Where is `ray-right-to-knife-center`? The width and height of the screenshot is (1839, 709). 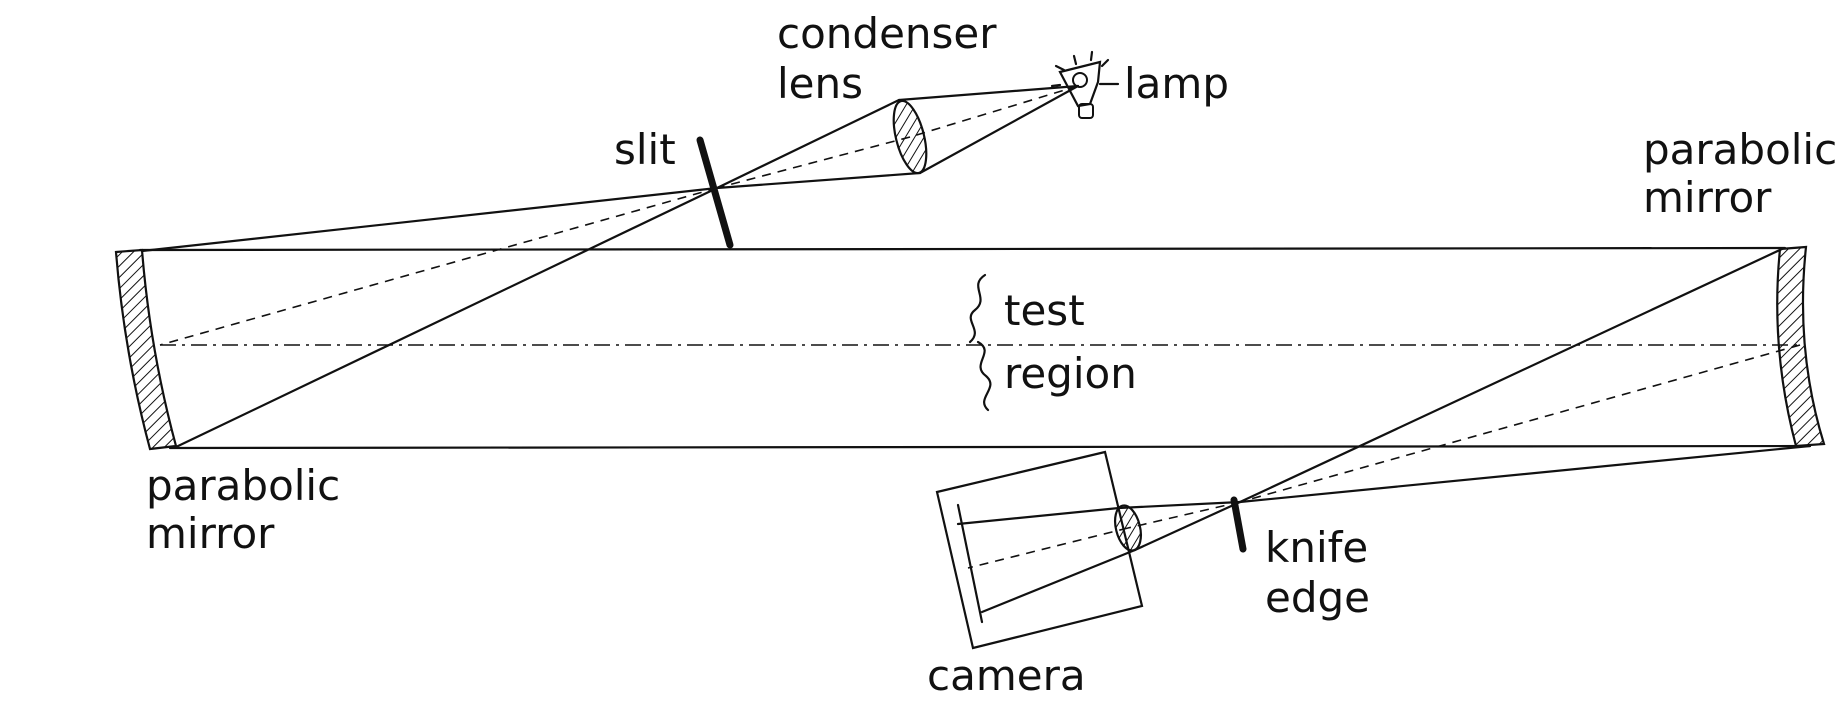
ray-right-to-knife-center is located at coordinates (1520, 423).